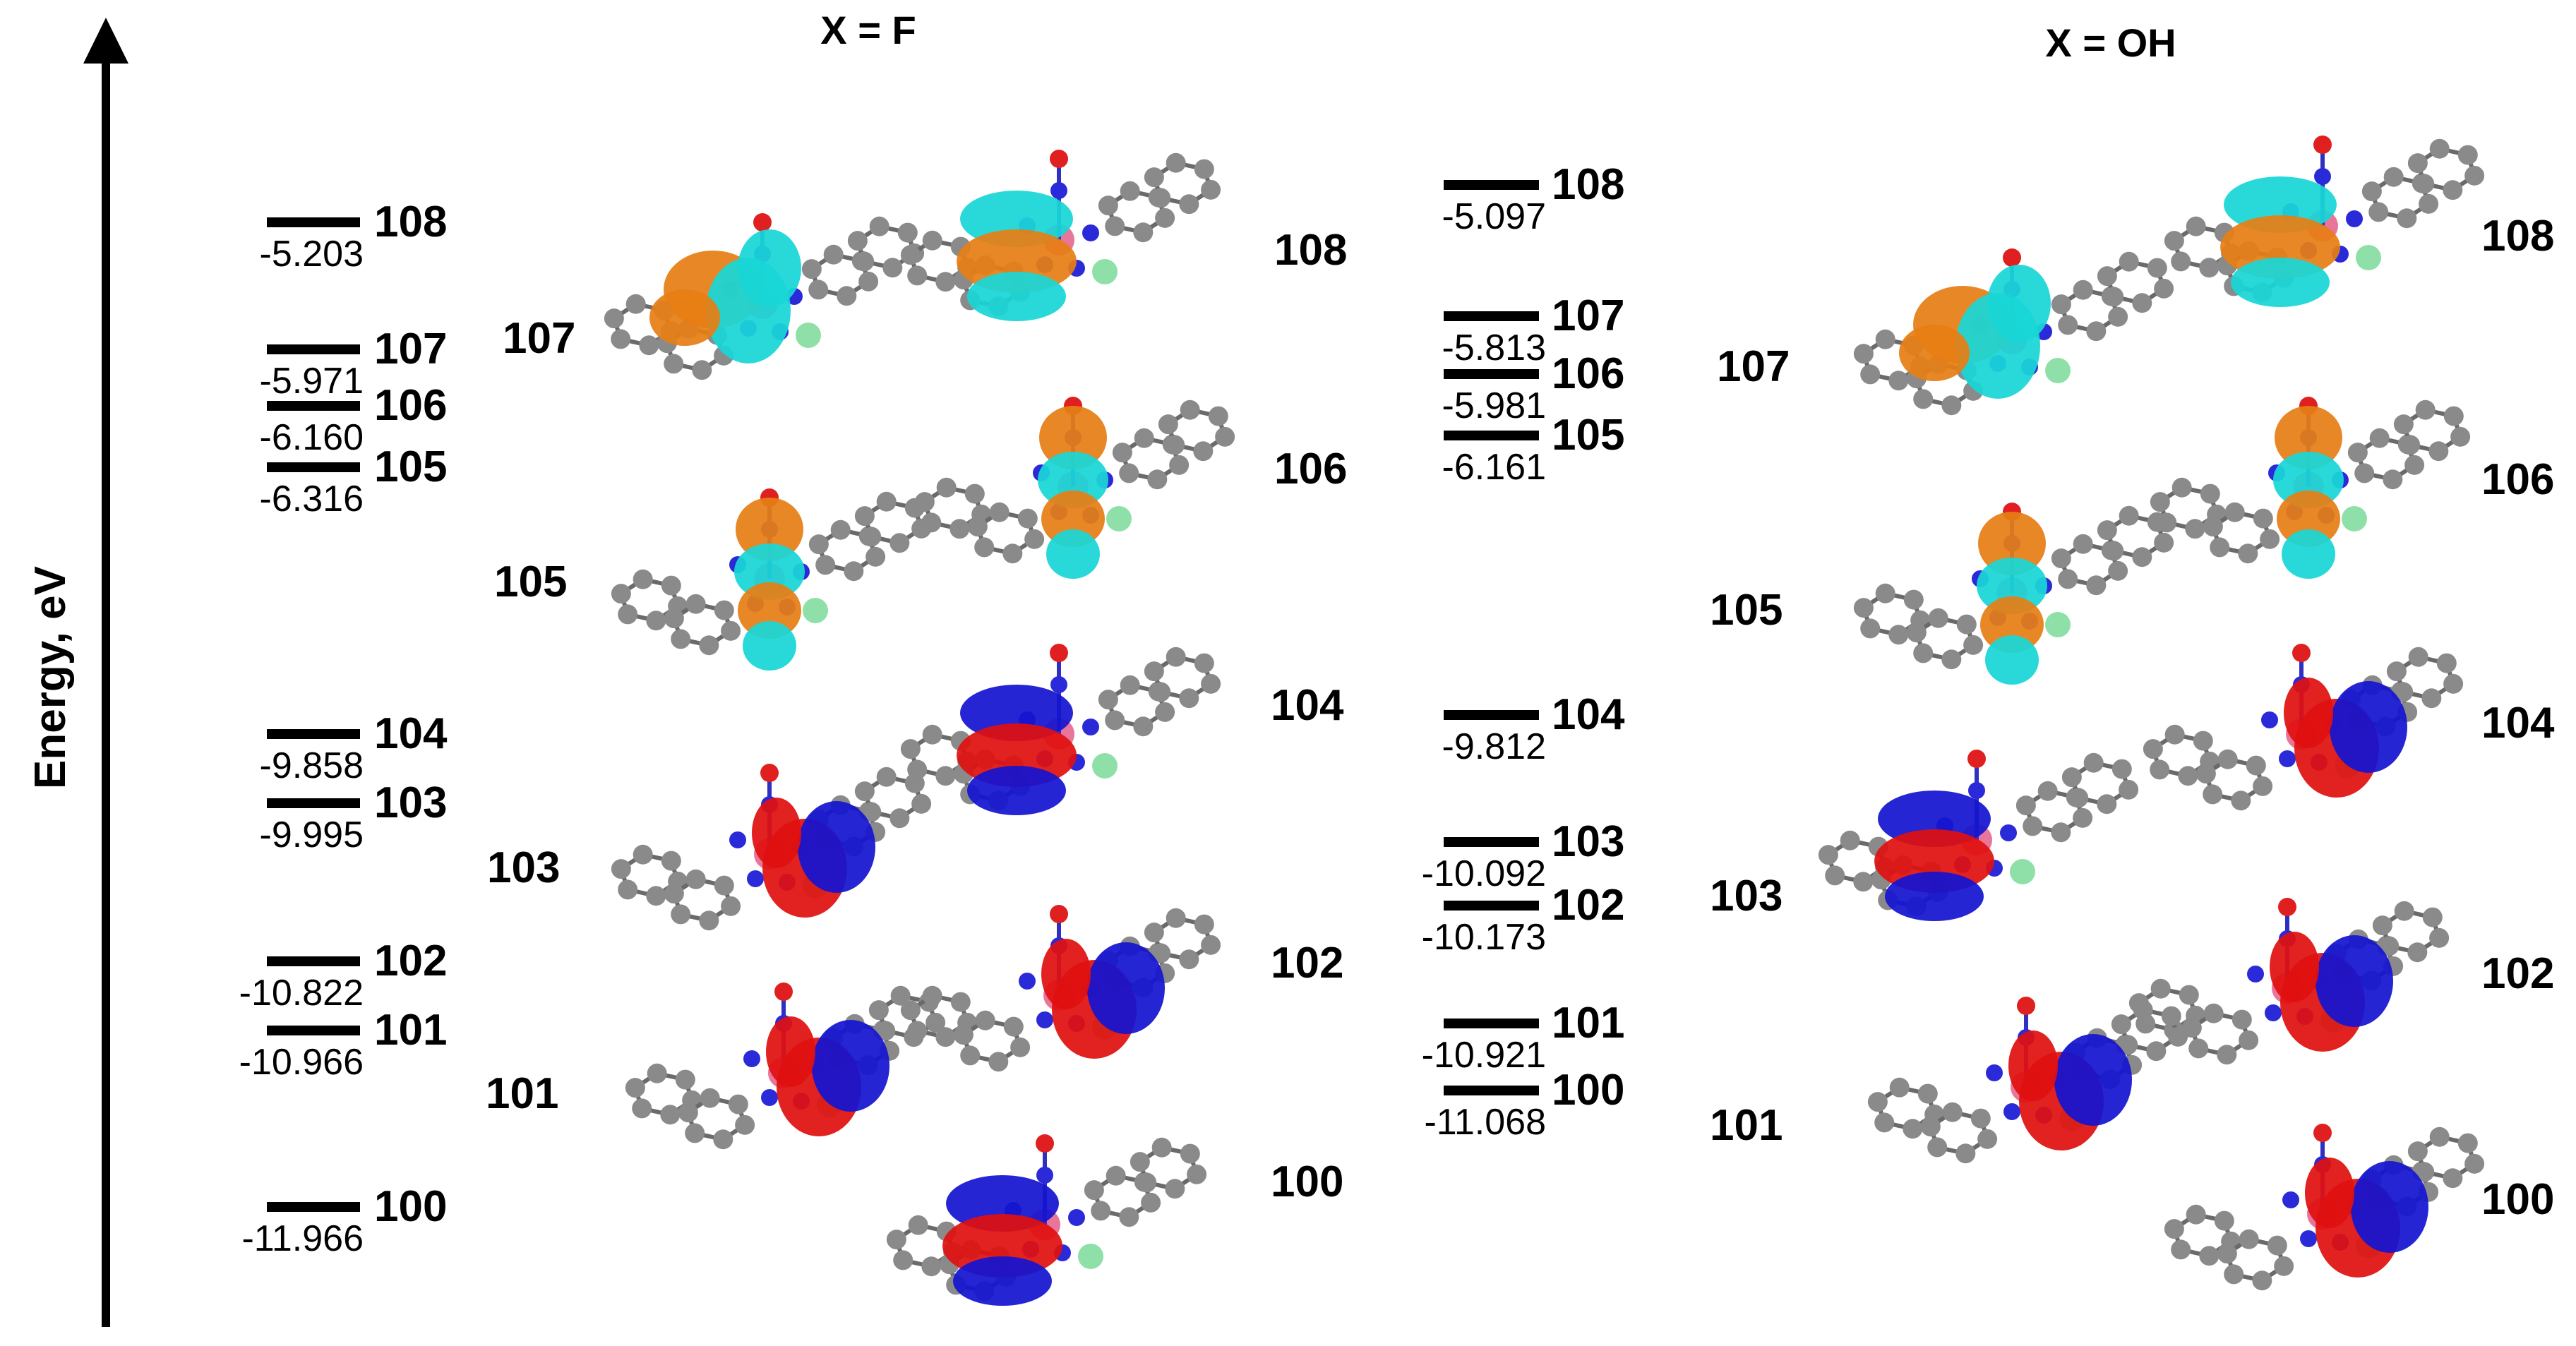 The height and width of the screenshot is (1346, 2576). What do you see at coordinates (2517, 236) in the screenshot?
I see `orbital-plot-label: 108` at bounding box center [2517, 236].